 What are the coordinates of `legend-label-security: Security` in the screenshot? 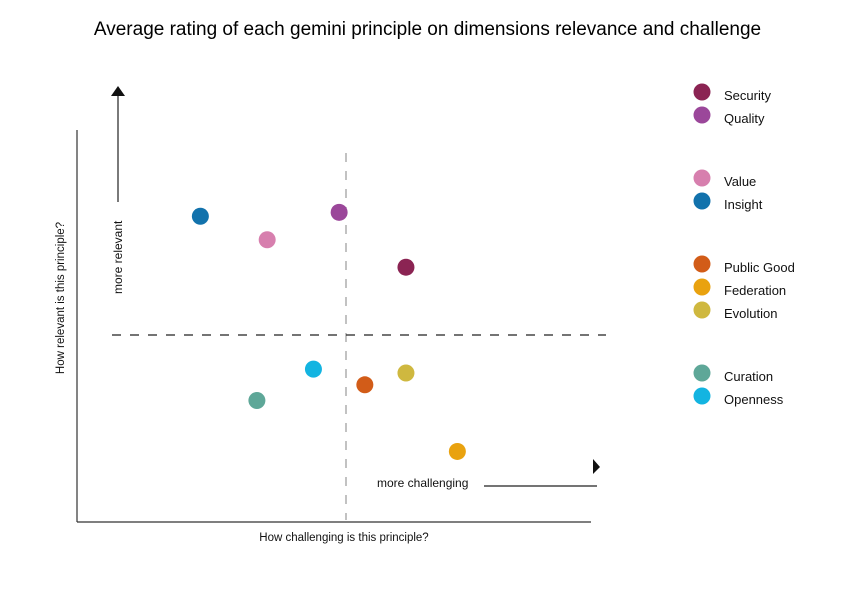 It's located at (747, 95).